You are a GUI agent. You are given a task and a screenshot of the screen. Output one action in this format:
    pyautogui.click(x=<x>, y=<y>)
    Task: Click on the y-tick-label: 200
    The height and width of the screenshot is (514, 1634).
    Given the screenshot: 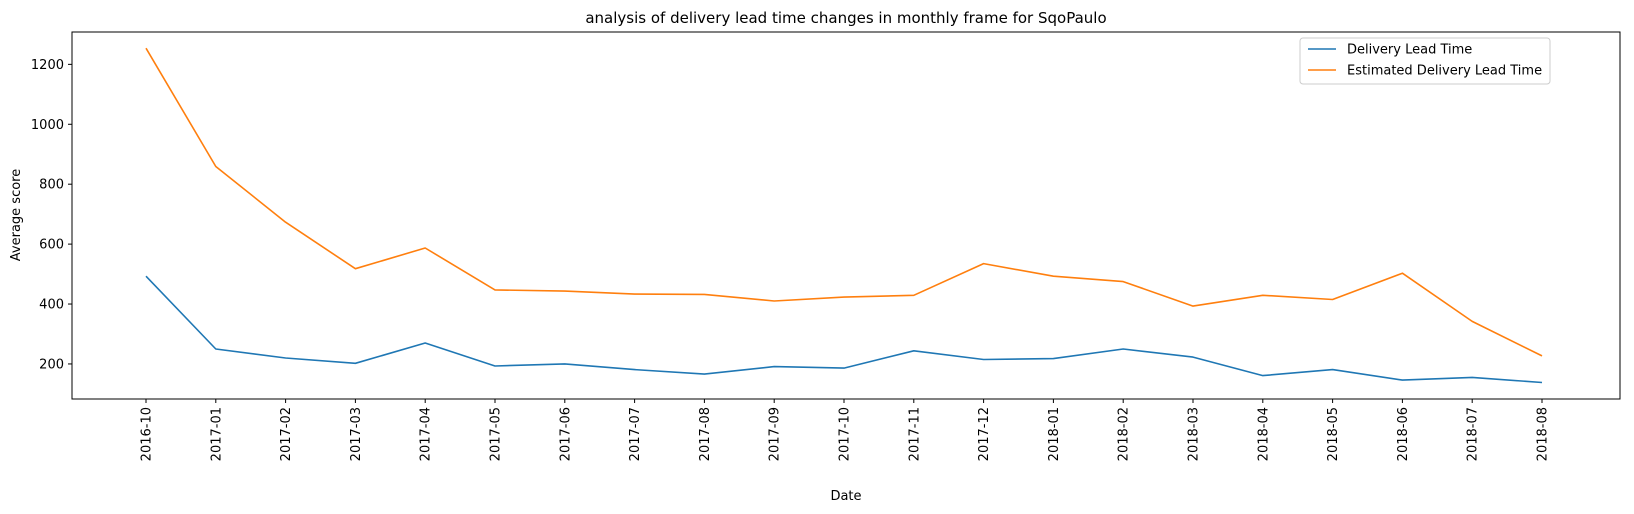 What is the action you would take?
    pyautogui.click(x=51, y=364)
    